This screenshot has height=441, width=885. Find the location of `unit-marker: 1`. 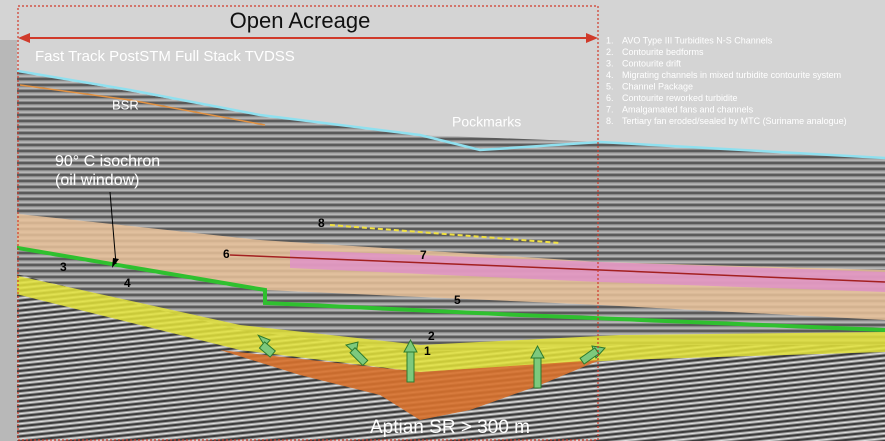

unit-marker: 1 is located at coordinates (427, 351).